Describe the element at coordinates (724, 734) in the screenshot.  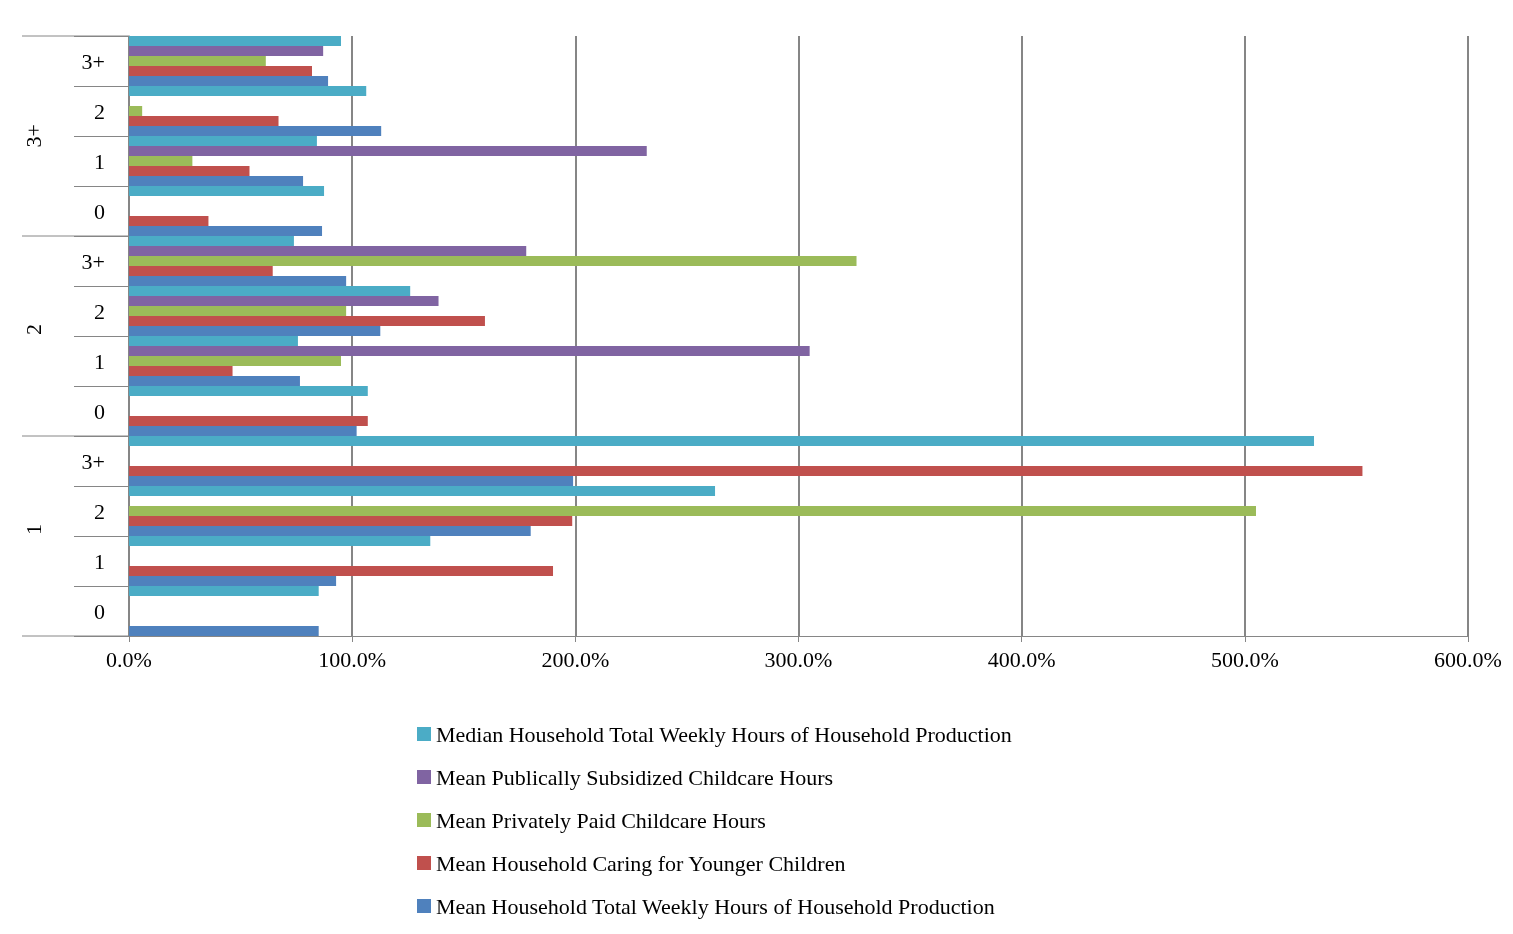
I see `legend-label: Median Household Total Weekly Hours of Household Production` at that location.